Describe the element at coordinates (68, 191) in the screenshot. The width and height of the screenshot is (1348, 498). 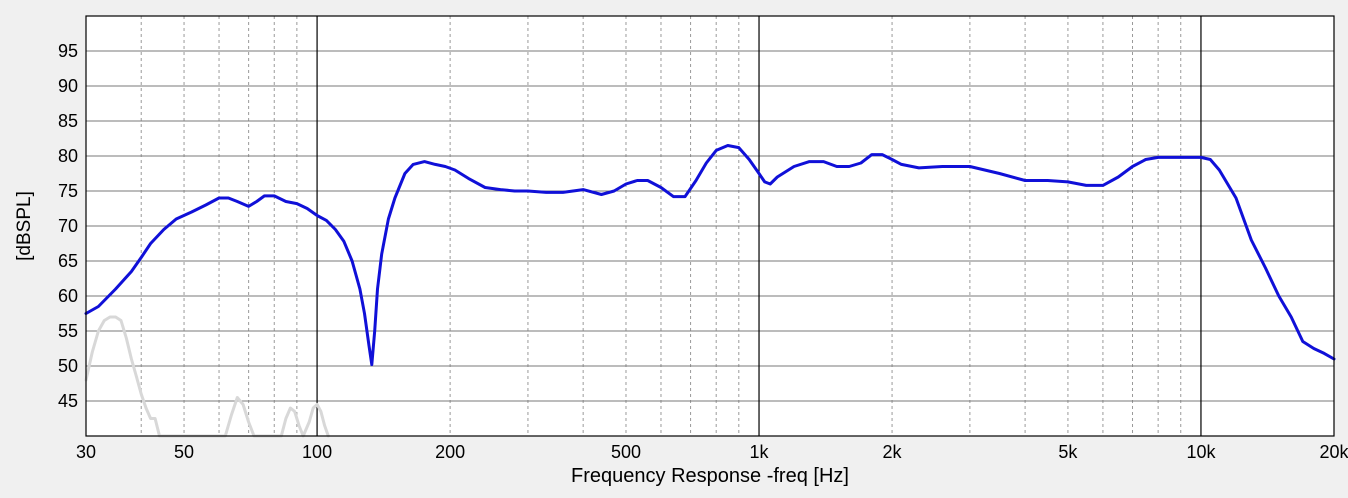
I see `y-tick-label: 75` at that location.